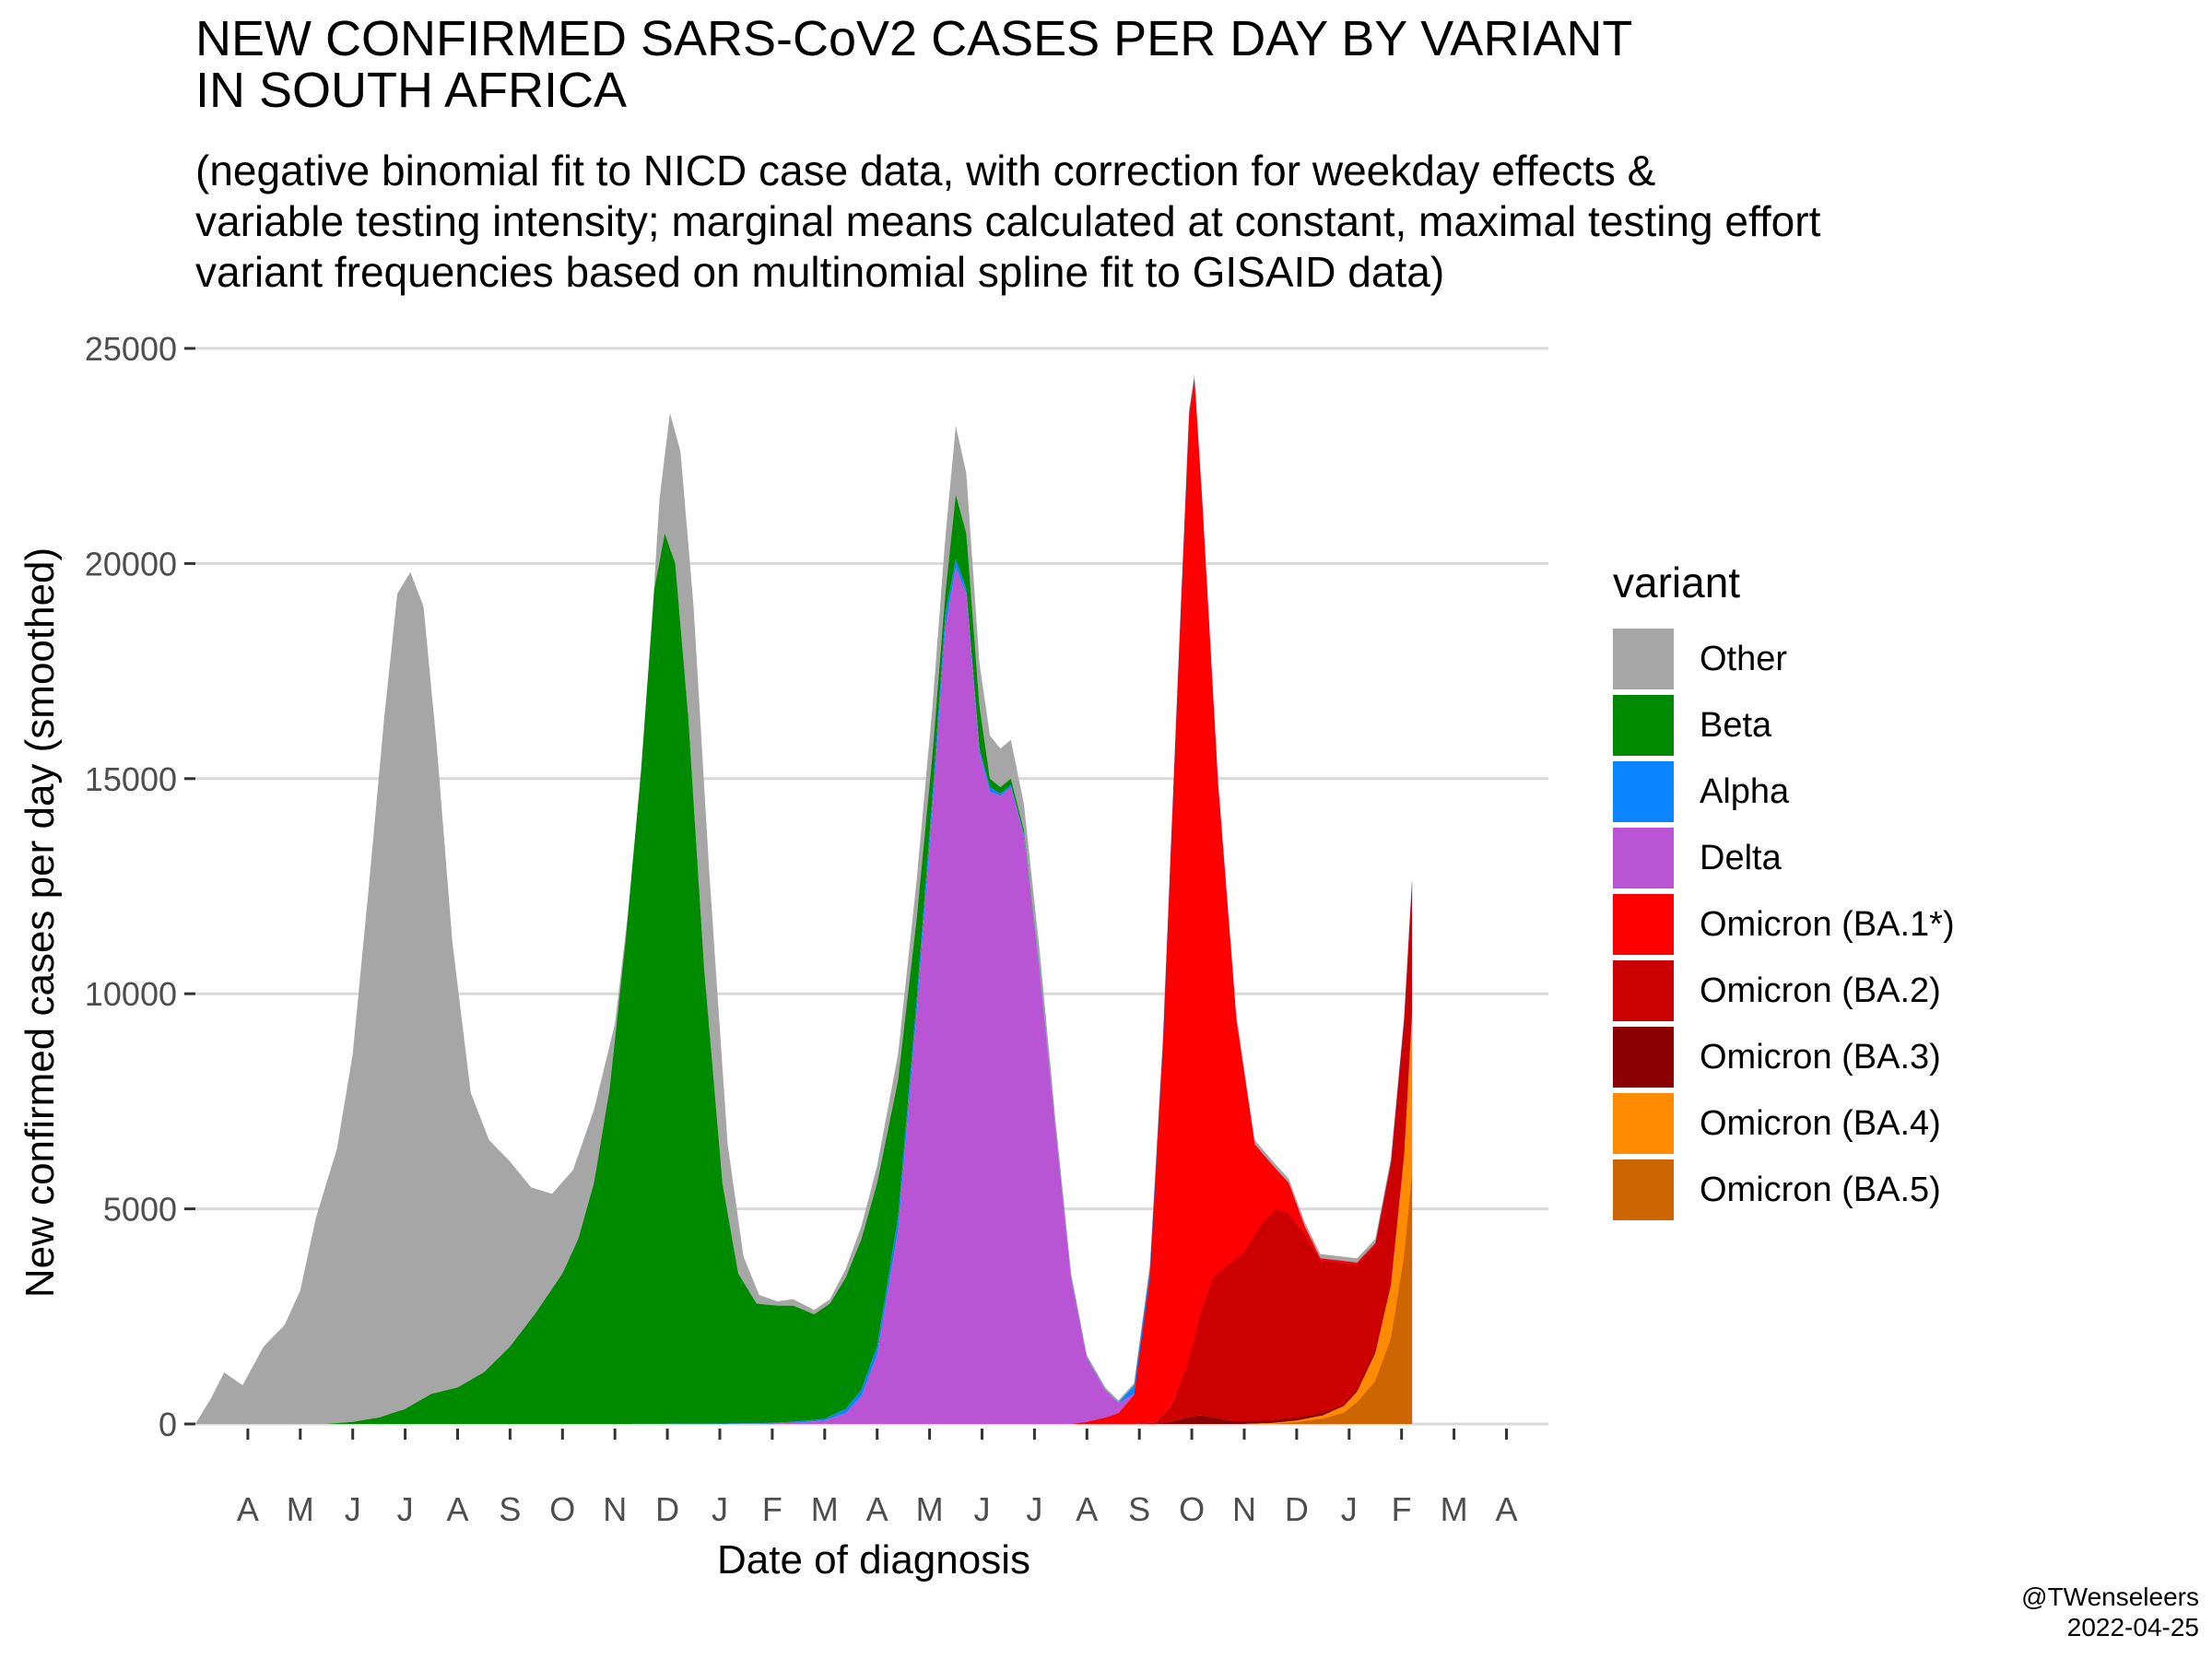 The image size is (2212, 1659). Describe the element at coordinates (131, 349) in the screenshot. I see `y-tick-label: 25000` at that location.